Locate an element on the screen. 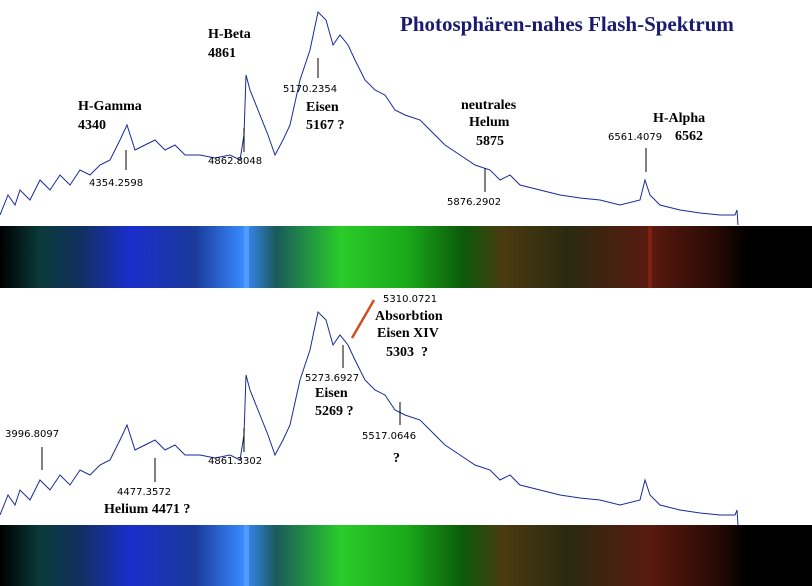 This screenshot has height=586, width=812. wavelength: 5876.2902 is located at coordinates (474, 202).